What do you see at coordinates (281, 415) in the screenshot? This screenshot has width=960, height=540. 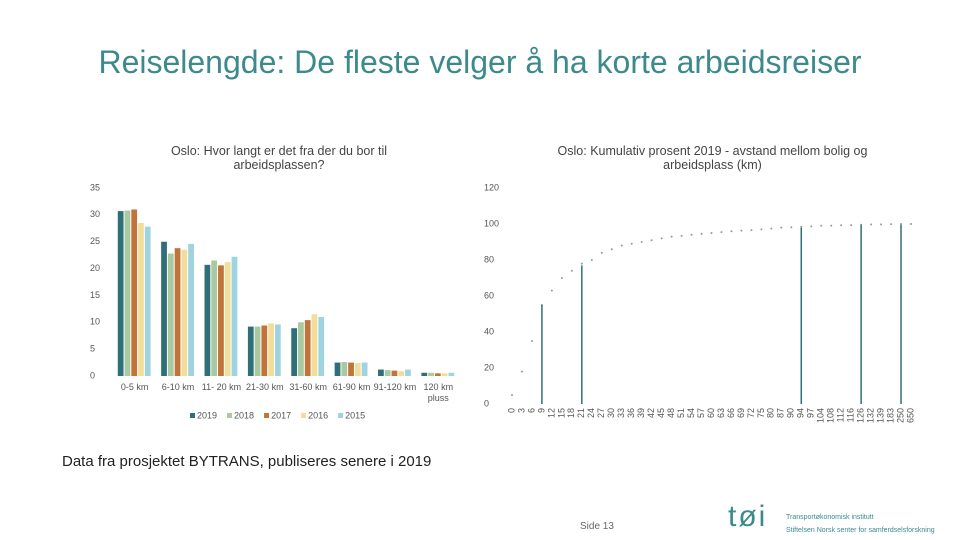 I see `legend-label: 2017` at bounding box center [281, 415].